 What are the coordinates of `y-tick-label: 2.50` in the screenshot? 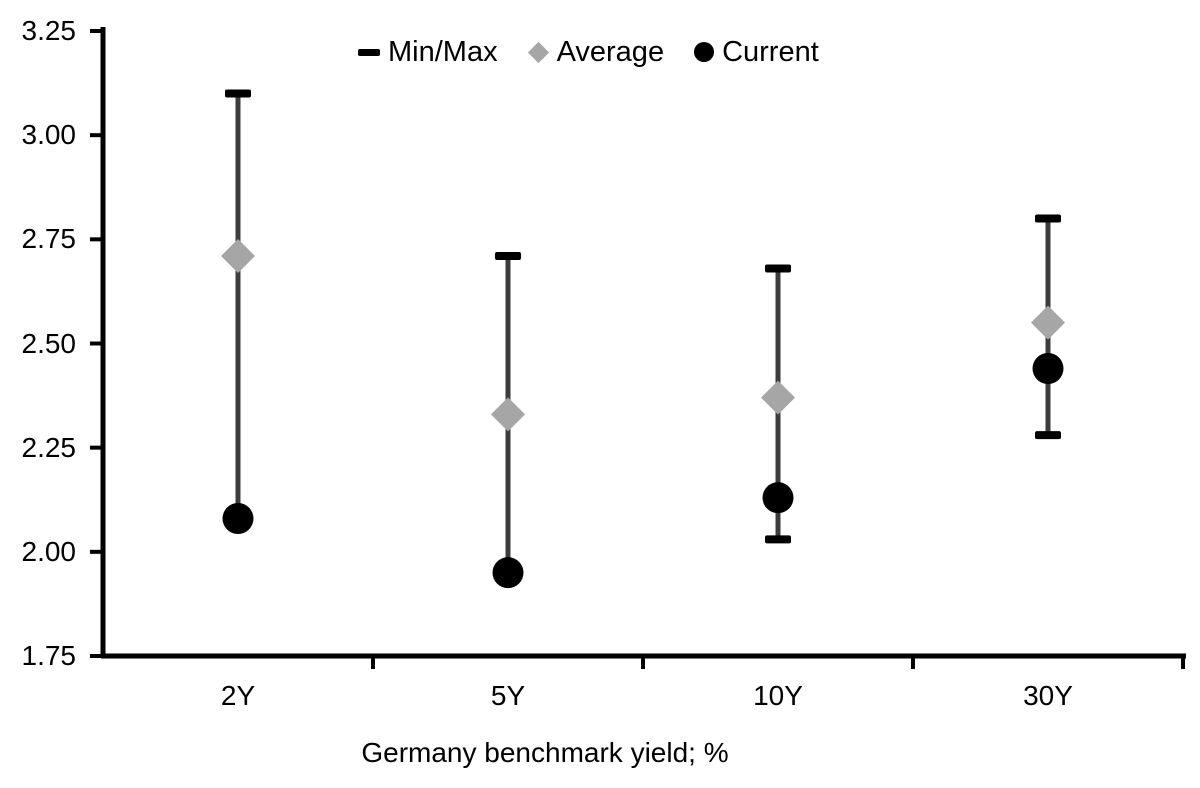 It's located at (49, 343).